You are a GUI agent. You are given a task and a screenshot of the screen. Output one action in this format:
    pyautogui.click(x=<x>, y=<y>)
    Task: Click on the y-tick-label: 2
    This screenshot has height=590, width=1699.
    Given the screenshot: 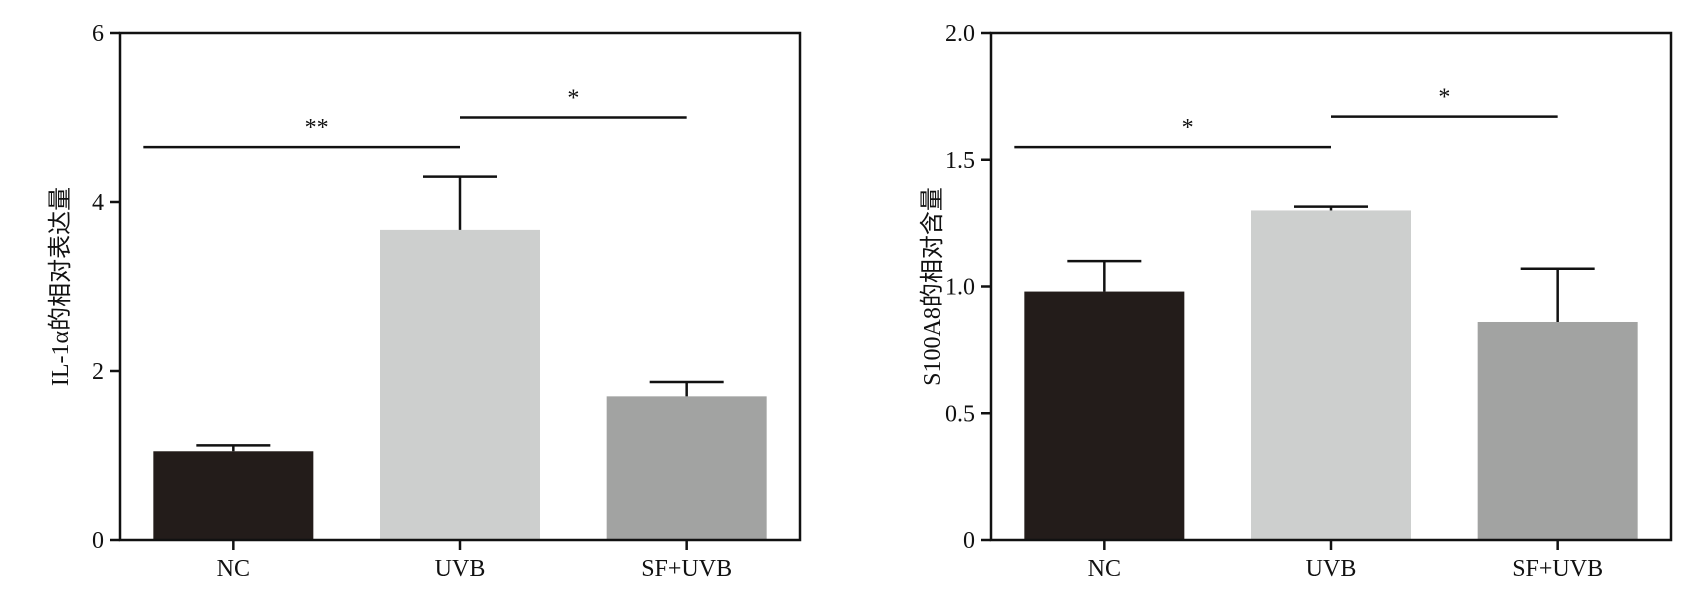 What is the action you would take?
    pyautogui.click(x=98, y=372)
    